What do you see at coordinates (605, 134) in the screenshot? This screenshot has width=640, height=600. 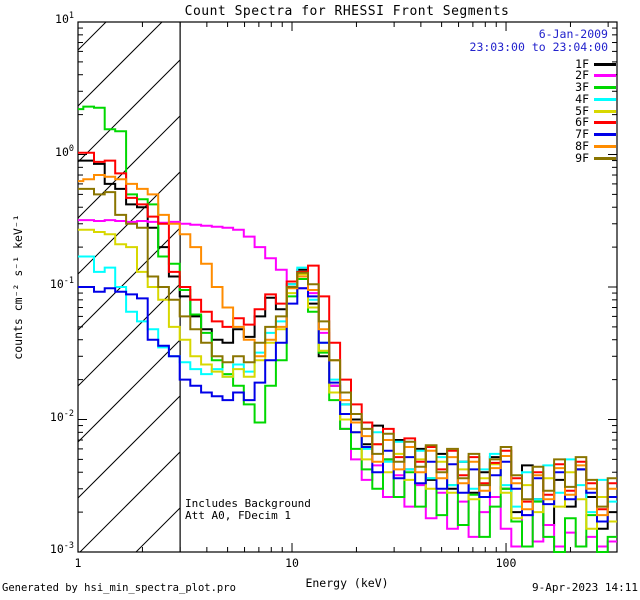 I see `legend-swatch-7F` at bounding box center [605, 134].